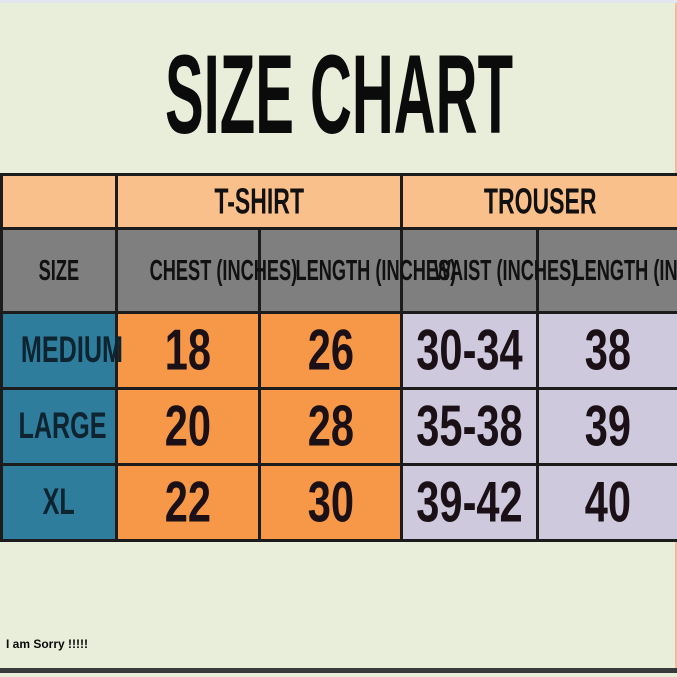 Image resolution: width=677 pixels, height=677 pixels. I want to click on tshirt-length-cell-value: 30, so click(330, 502).